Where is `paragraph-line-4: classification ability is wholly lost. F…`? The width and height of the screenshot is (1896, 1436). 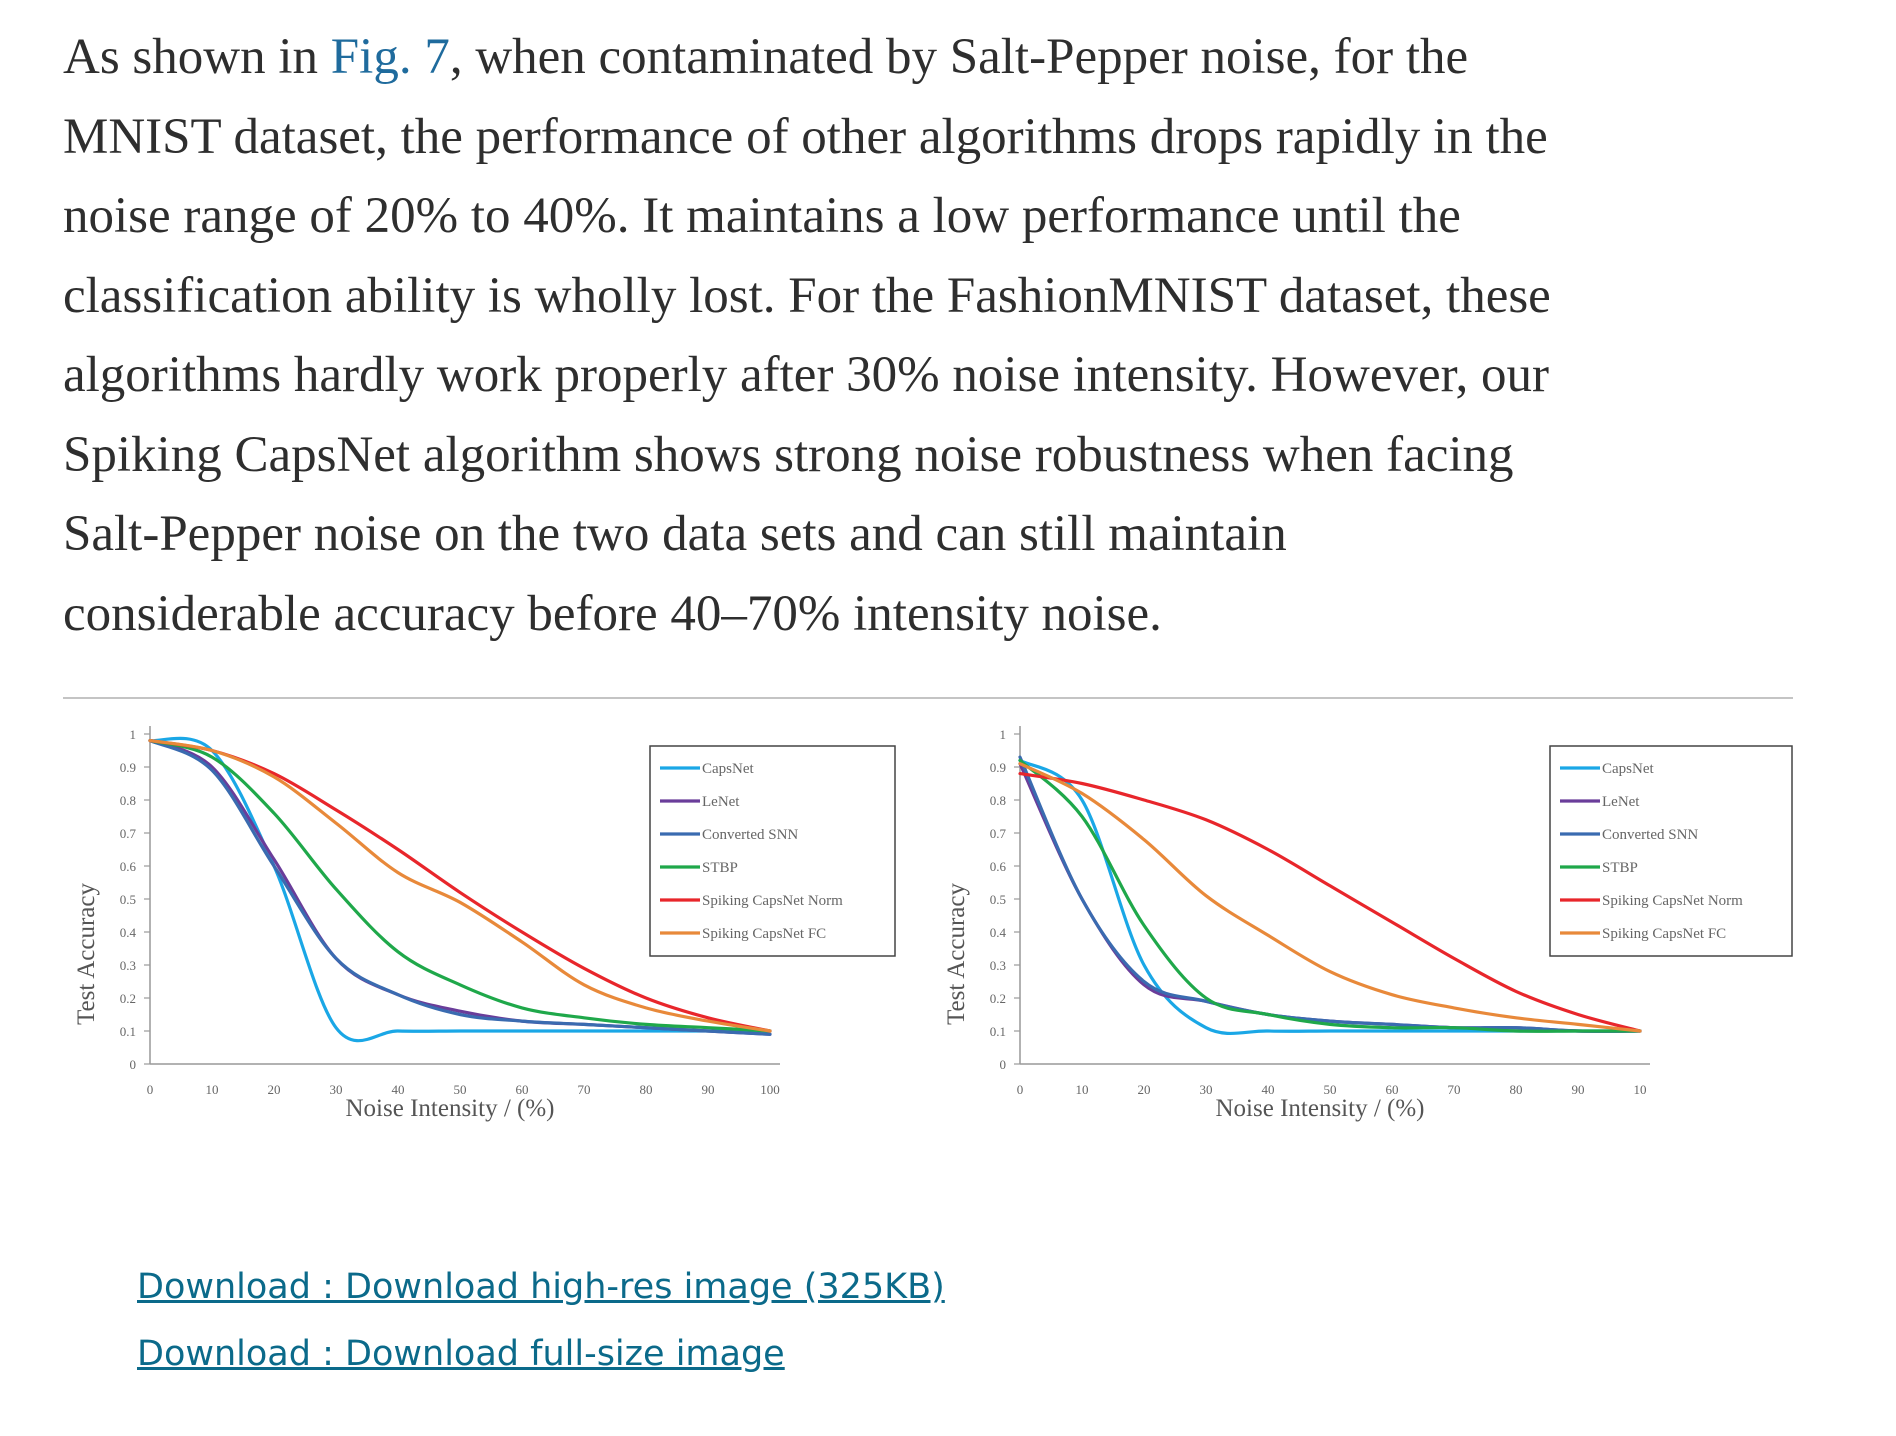 paragraph-line-4: classification ability is wholly lost. F… is located at coordinates (807, 295).